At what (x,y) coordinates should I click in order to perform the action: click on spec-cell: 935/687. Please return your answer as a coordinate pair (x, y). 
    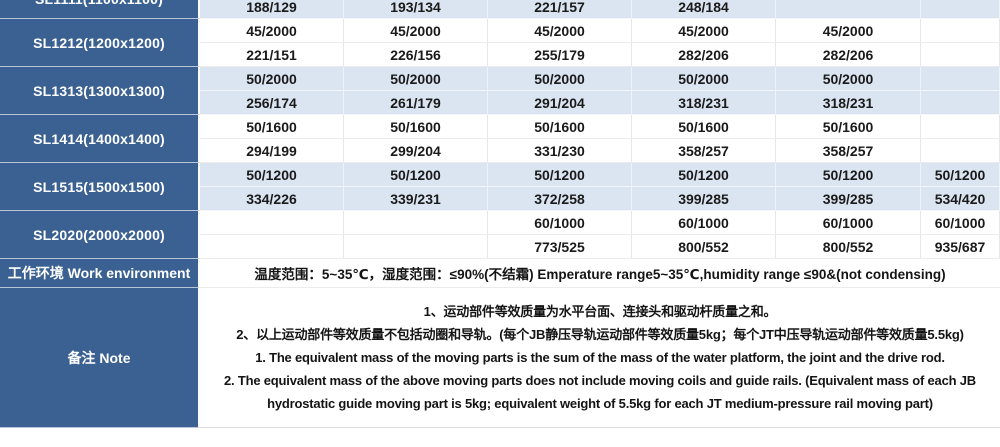
    Looking at the image, I should click on (960, 247).